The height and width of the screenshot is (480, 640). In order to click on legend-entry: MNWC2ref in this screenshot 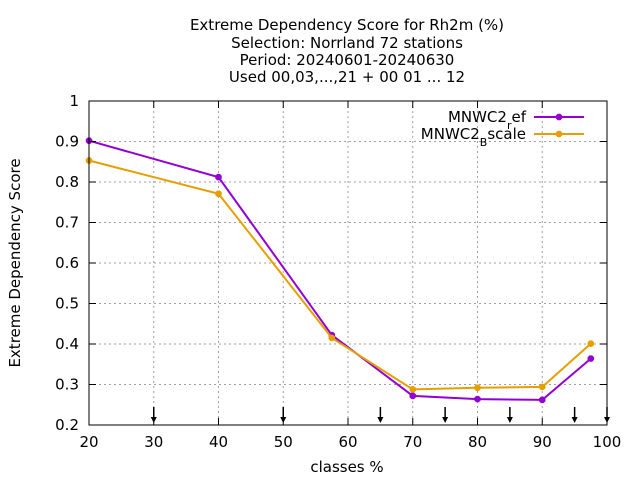, I will do `click(516, 120)`.